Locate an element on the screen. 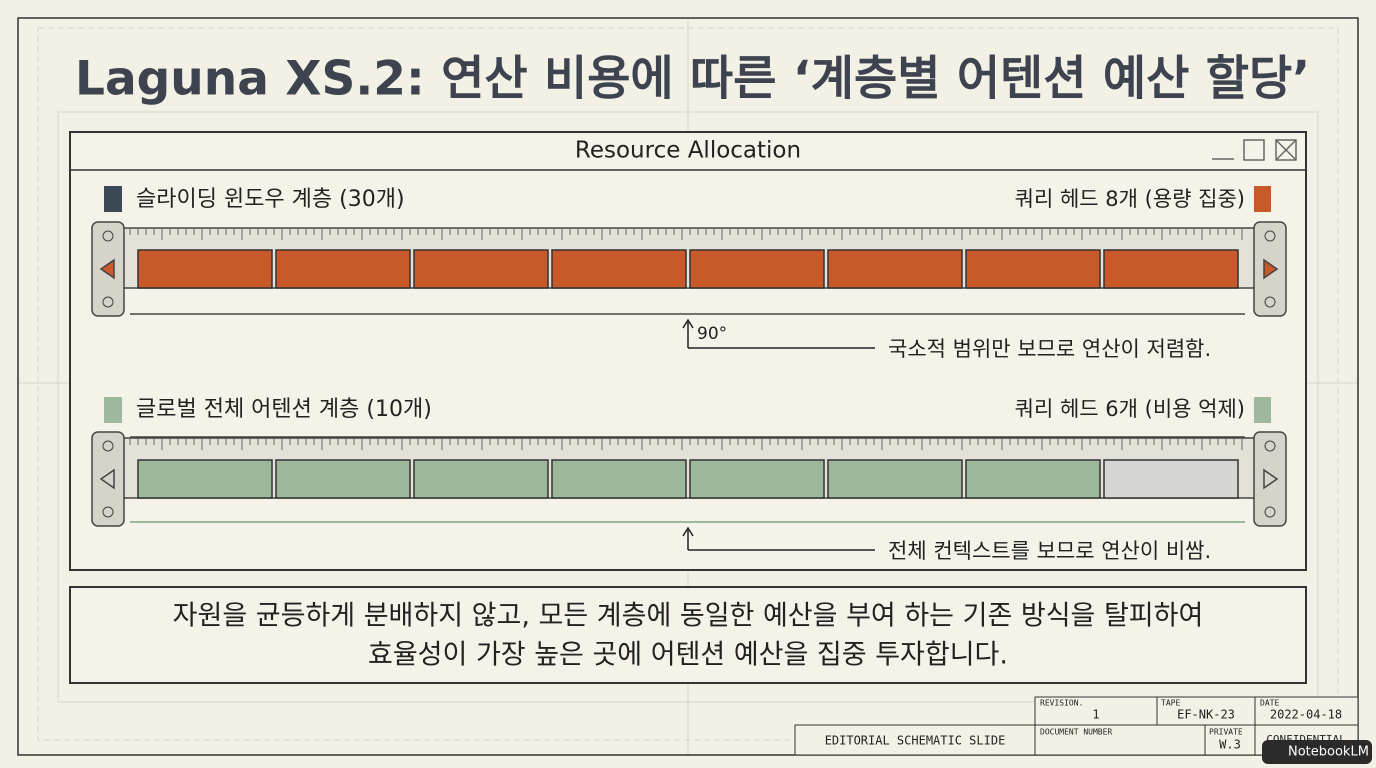 The image size is (1376, 768). field-value: EDITORIAL SCHEMATIC SLIDE is located at coordinates (915, 741).